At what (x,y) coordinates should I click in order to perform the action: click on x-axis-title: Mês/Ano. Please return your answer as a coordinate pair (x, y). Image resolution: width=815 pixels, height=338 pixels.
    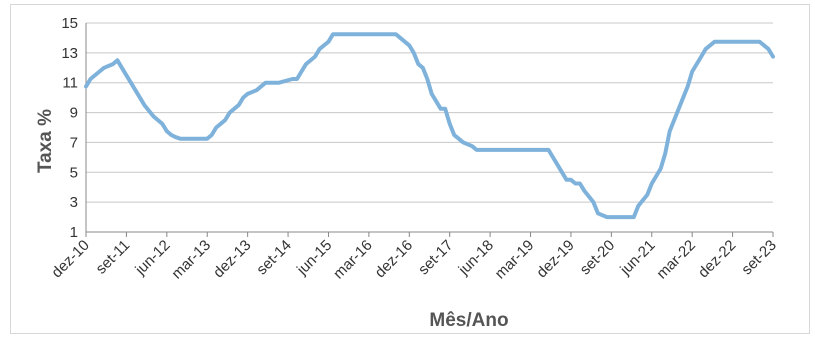
    Looking at the image, I should click on (468, 320).